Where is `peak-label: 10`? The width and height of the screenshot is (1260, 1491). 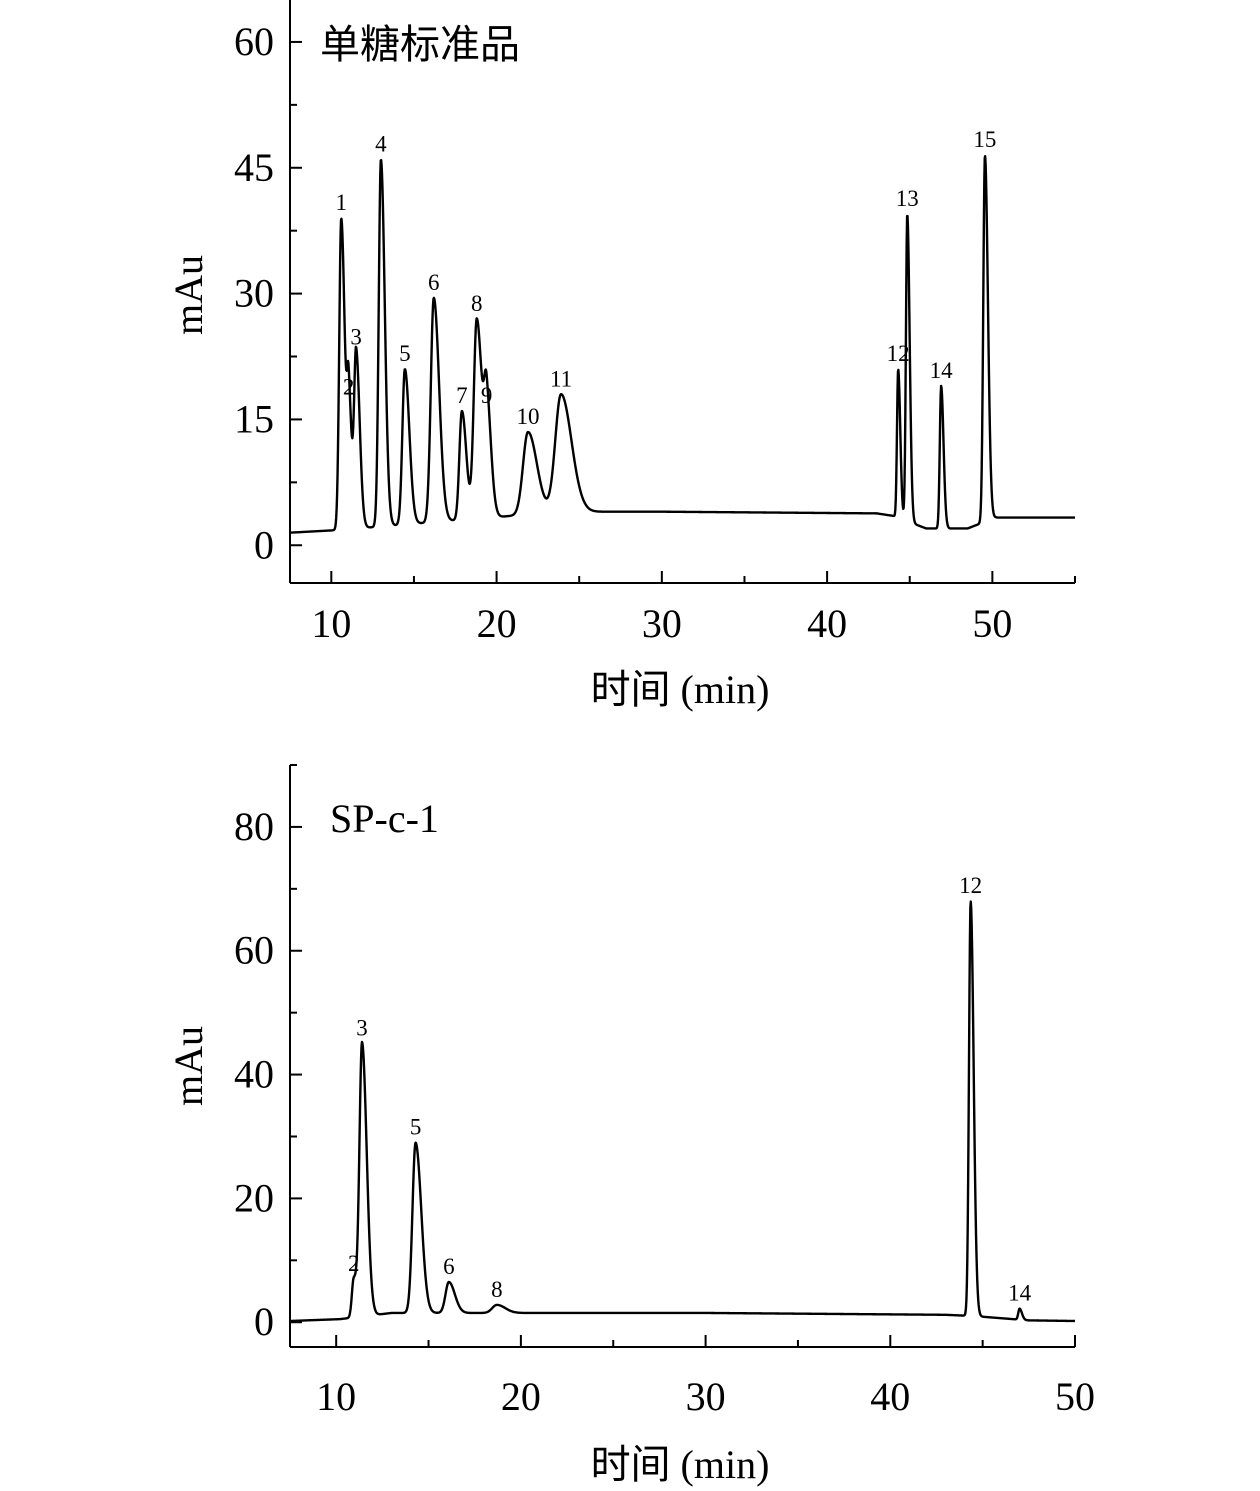 peak-label: 10 is located at coordinates (527, 416).